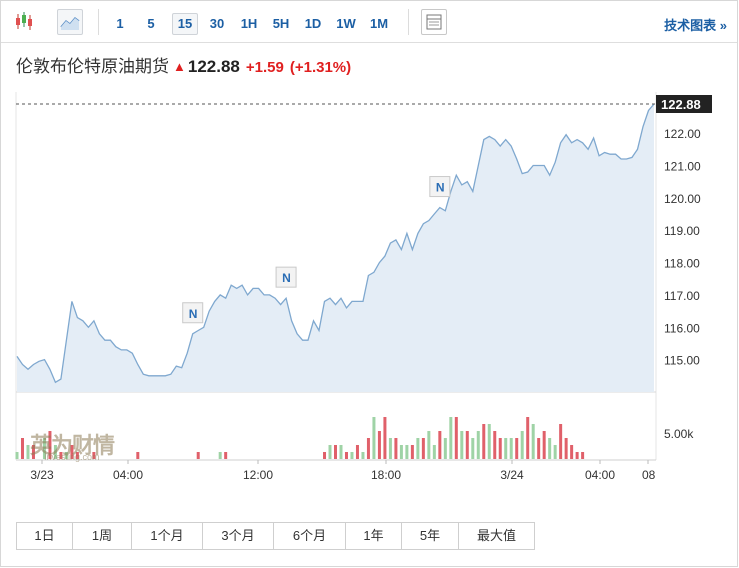 This screenshot has height=568, width=739. Describe the element at coordinates (217, 23) in the screenshot. I see `timeframe-30: 30` at that location.